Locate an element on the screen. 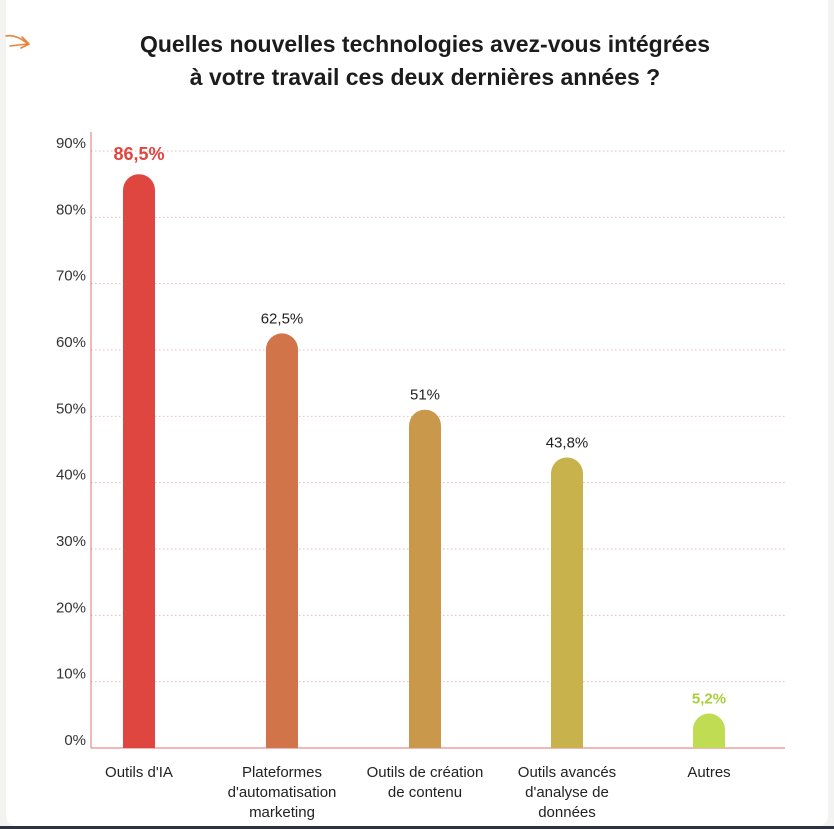 The width and height of the screenshot is (834, 829). x-tick-label: Outils avancés is located at coordinates (567, 772).